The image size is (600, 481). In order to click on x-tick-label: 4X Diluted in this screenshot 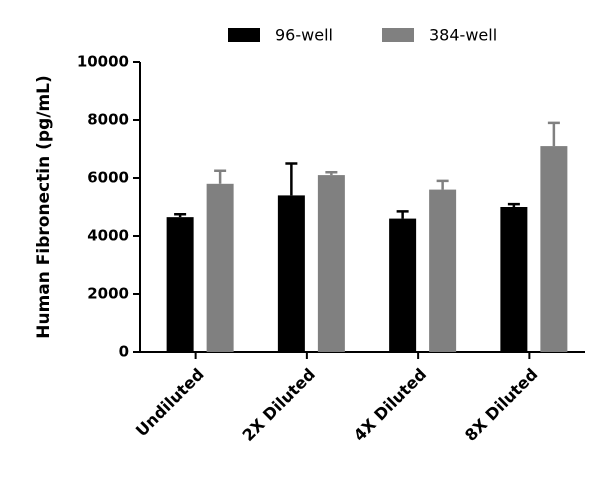, I will do `click(390, 405)`.